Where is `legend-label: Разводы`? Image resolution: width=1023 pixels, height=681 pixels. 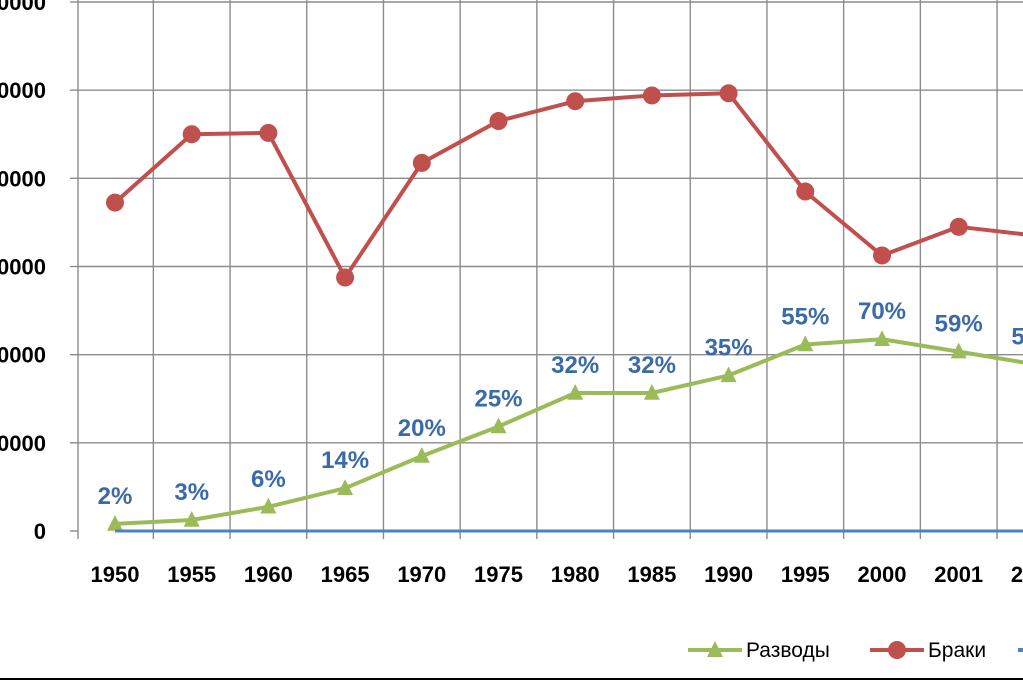 legend-label: Разводы is located at coordinates (788, 650).